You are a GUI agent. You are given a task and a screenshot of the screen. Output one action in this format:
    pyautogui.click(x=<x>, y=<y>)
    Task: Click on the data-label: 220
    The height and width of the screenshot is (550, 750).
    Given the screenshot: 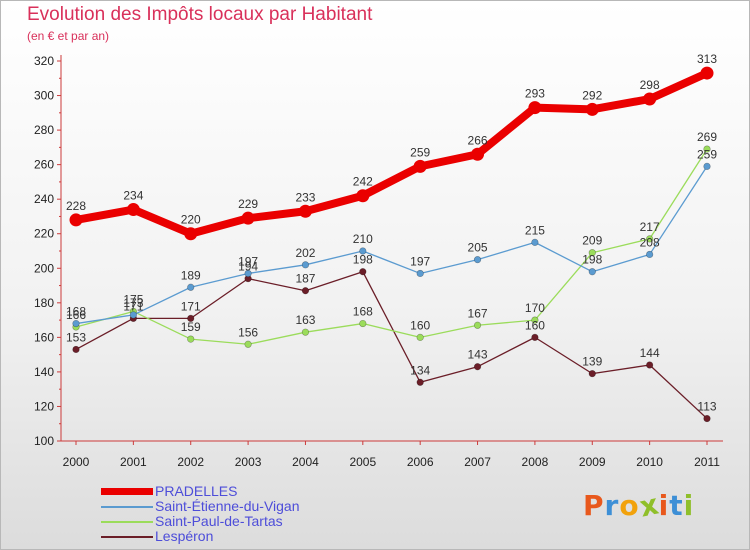 What is the action you would take?
    pyautogui.click(x=191, y=220)
    